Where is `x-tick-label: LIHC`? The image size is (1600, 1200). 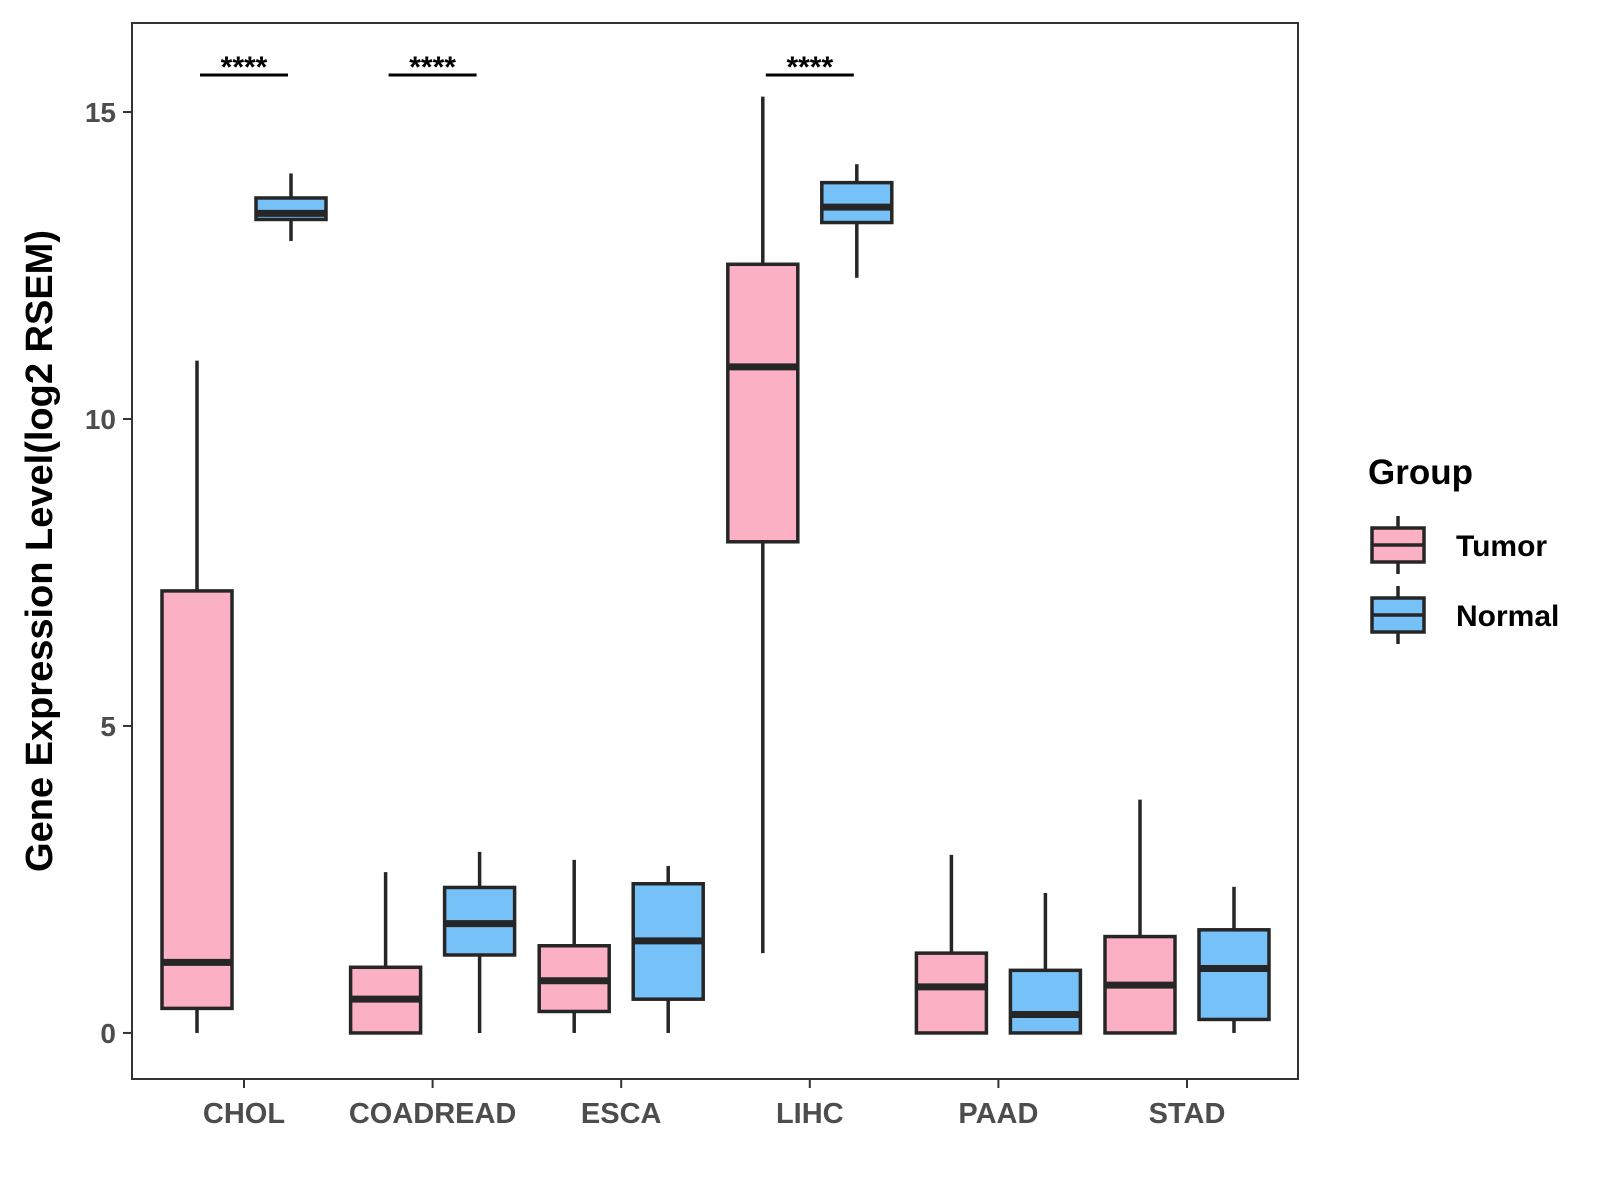 x-tick-label: LIHC is located at coordinates (810, 1114).